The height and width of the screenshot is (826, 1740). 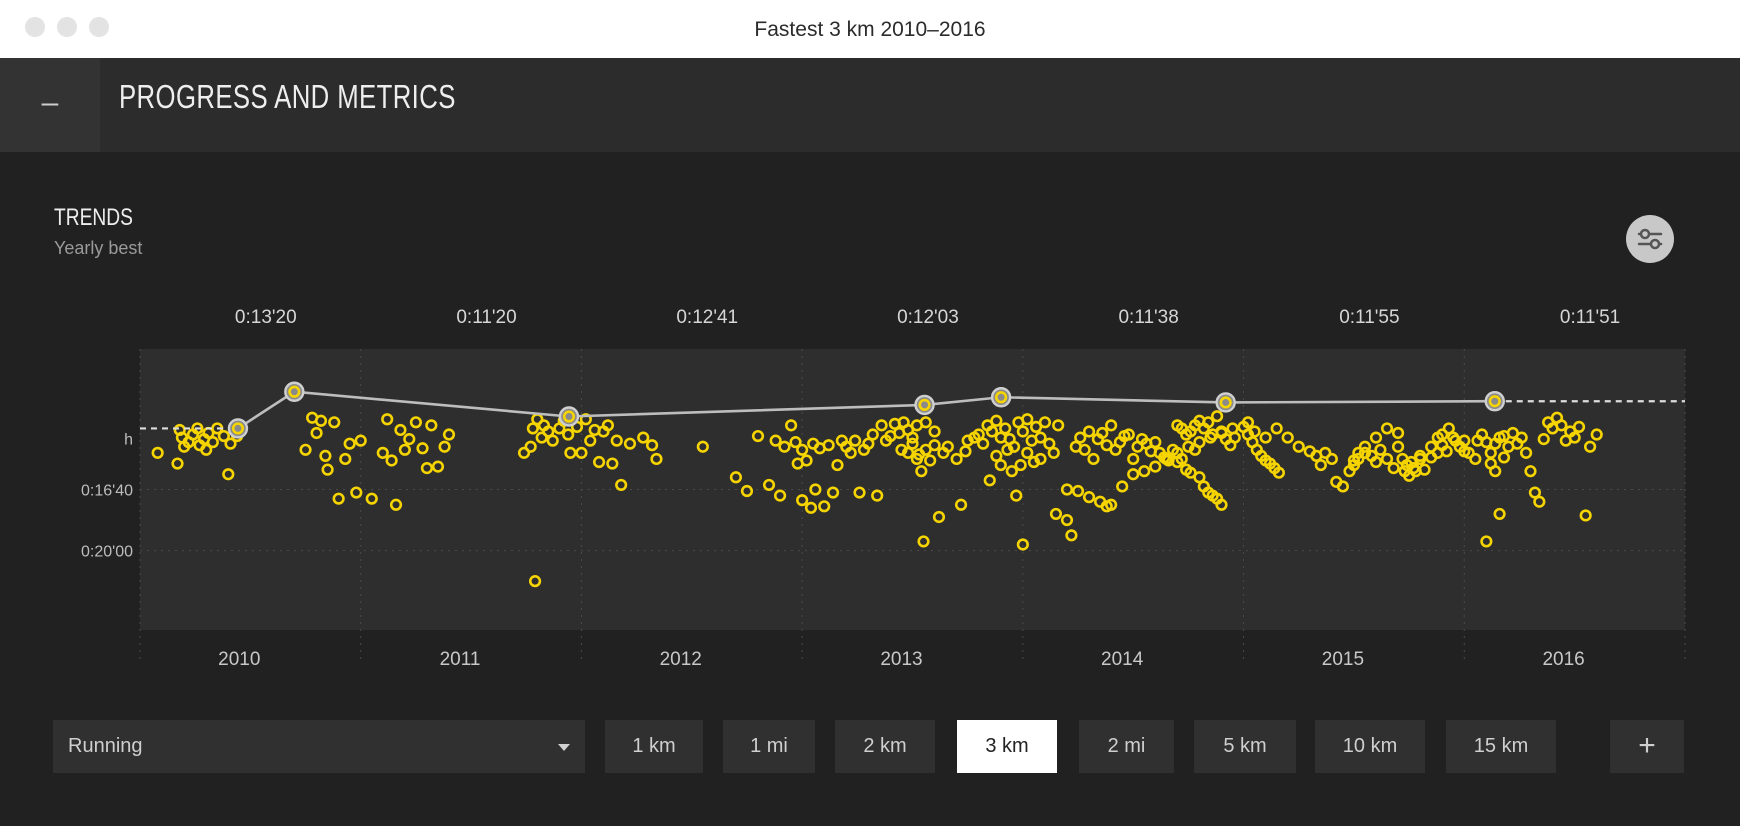 I want to click on maximize-window-dot, so click(x=99, y=27).